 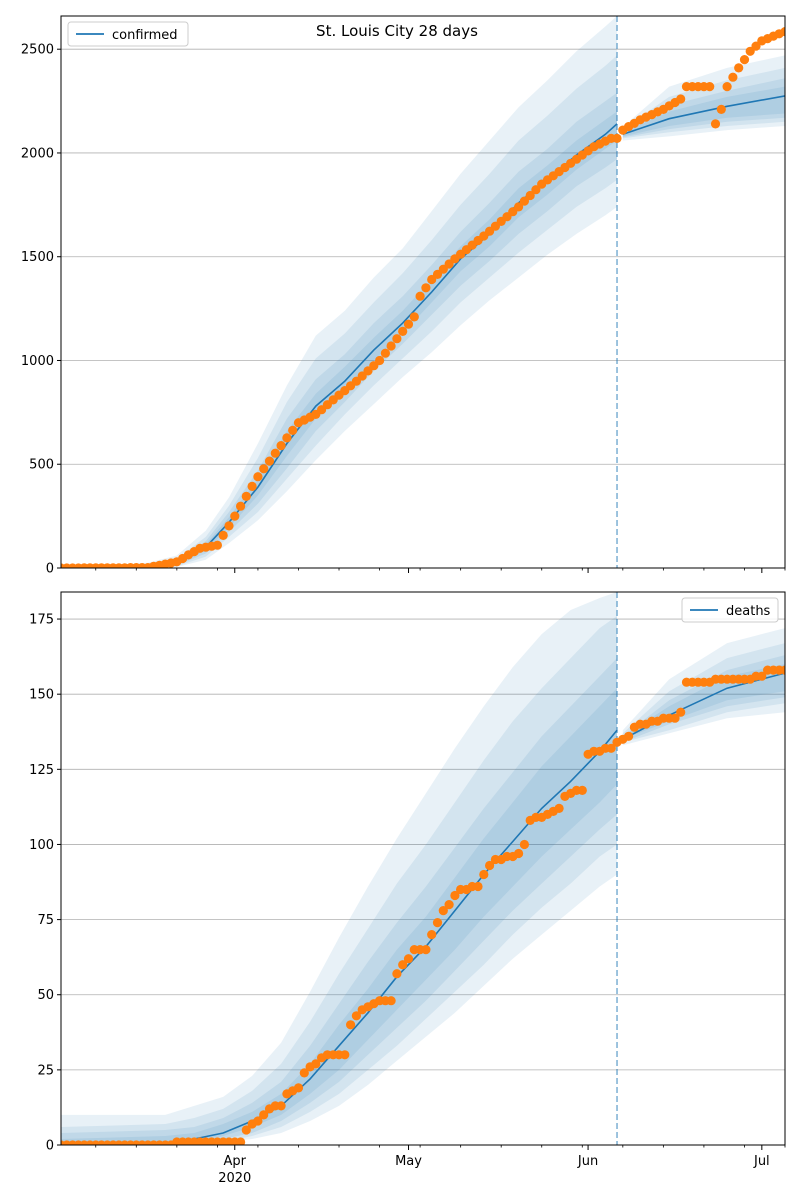 I want to click on y-tick-label: 1500, so click(x=37, y=257).